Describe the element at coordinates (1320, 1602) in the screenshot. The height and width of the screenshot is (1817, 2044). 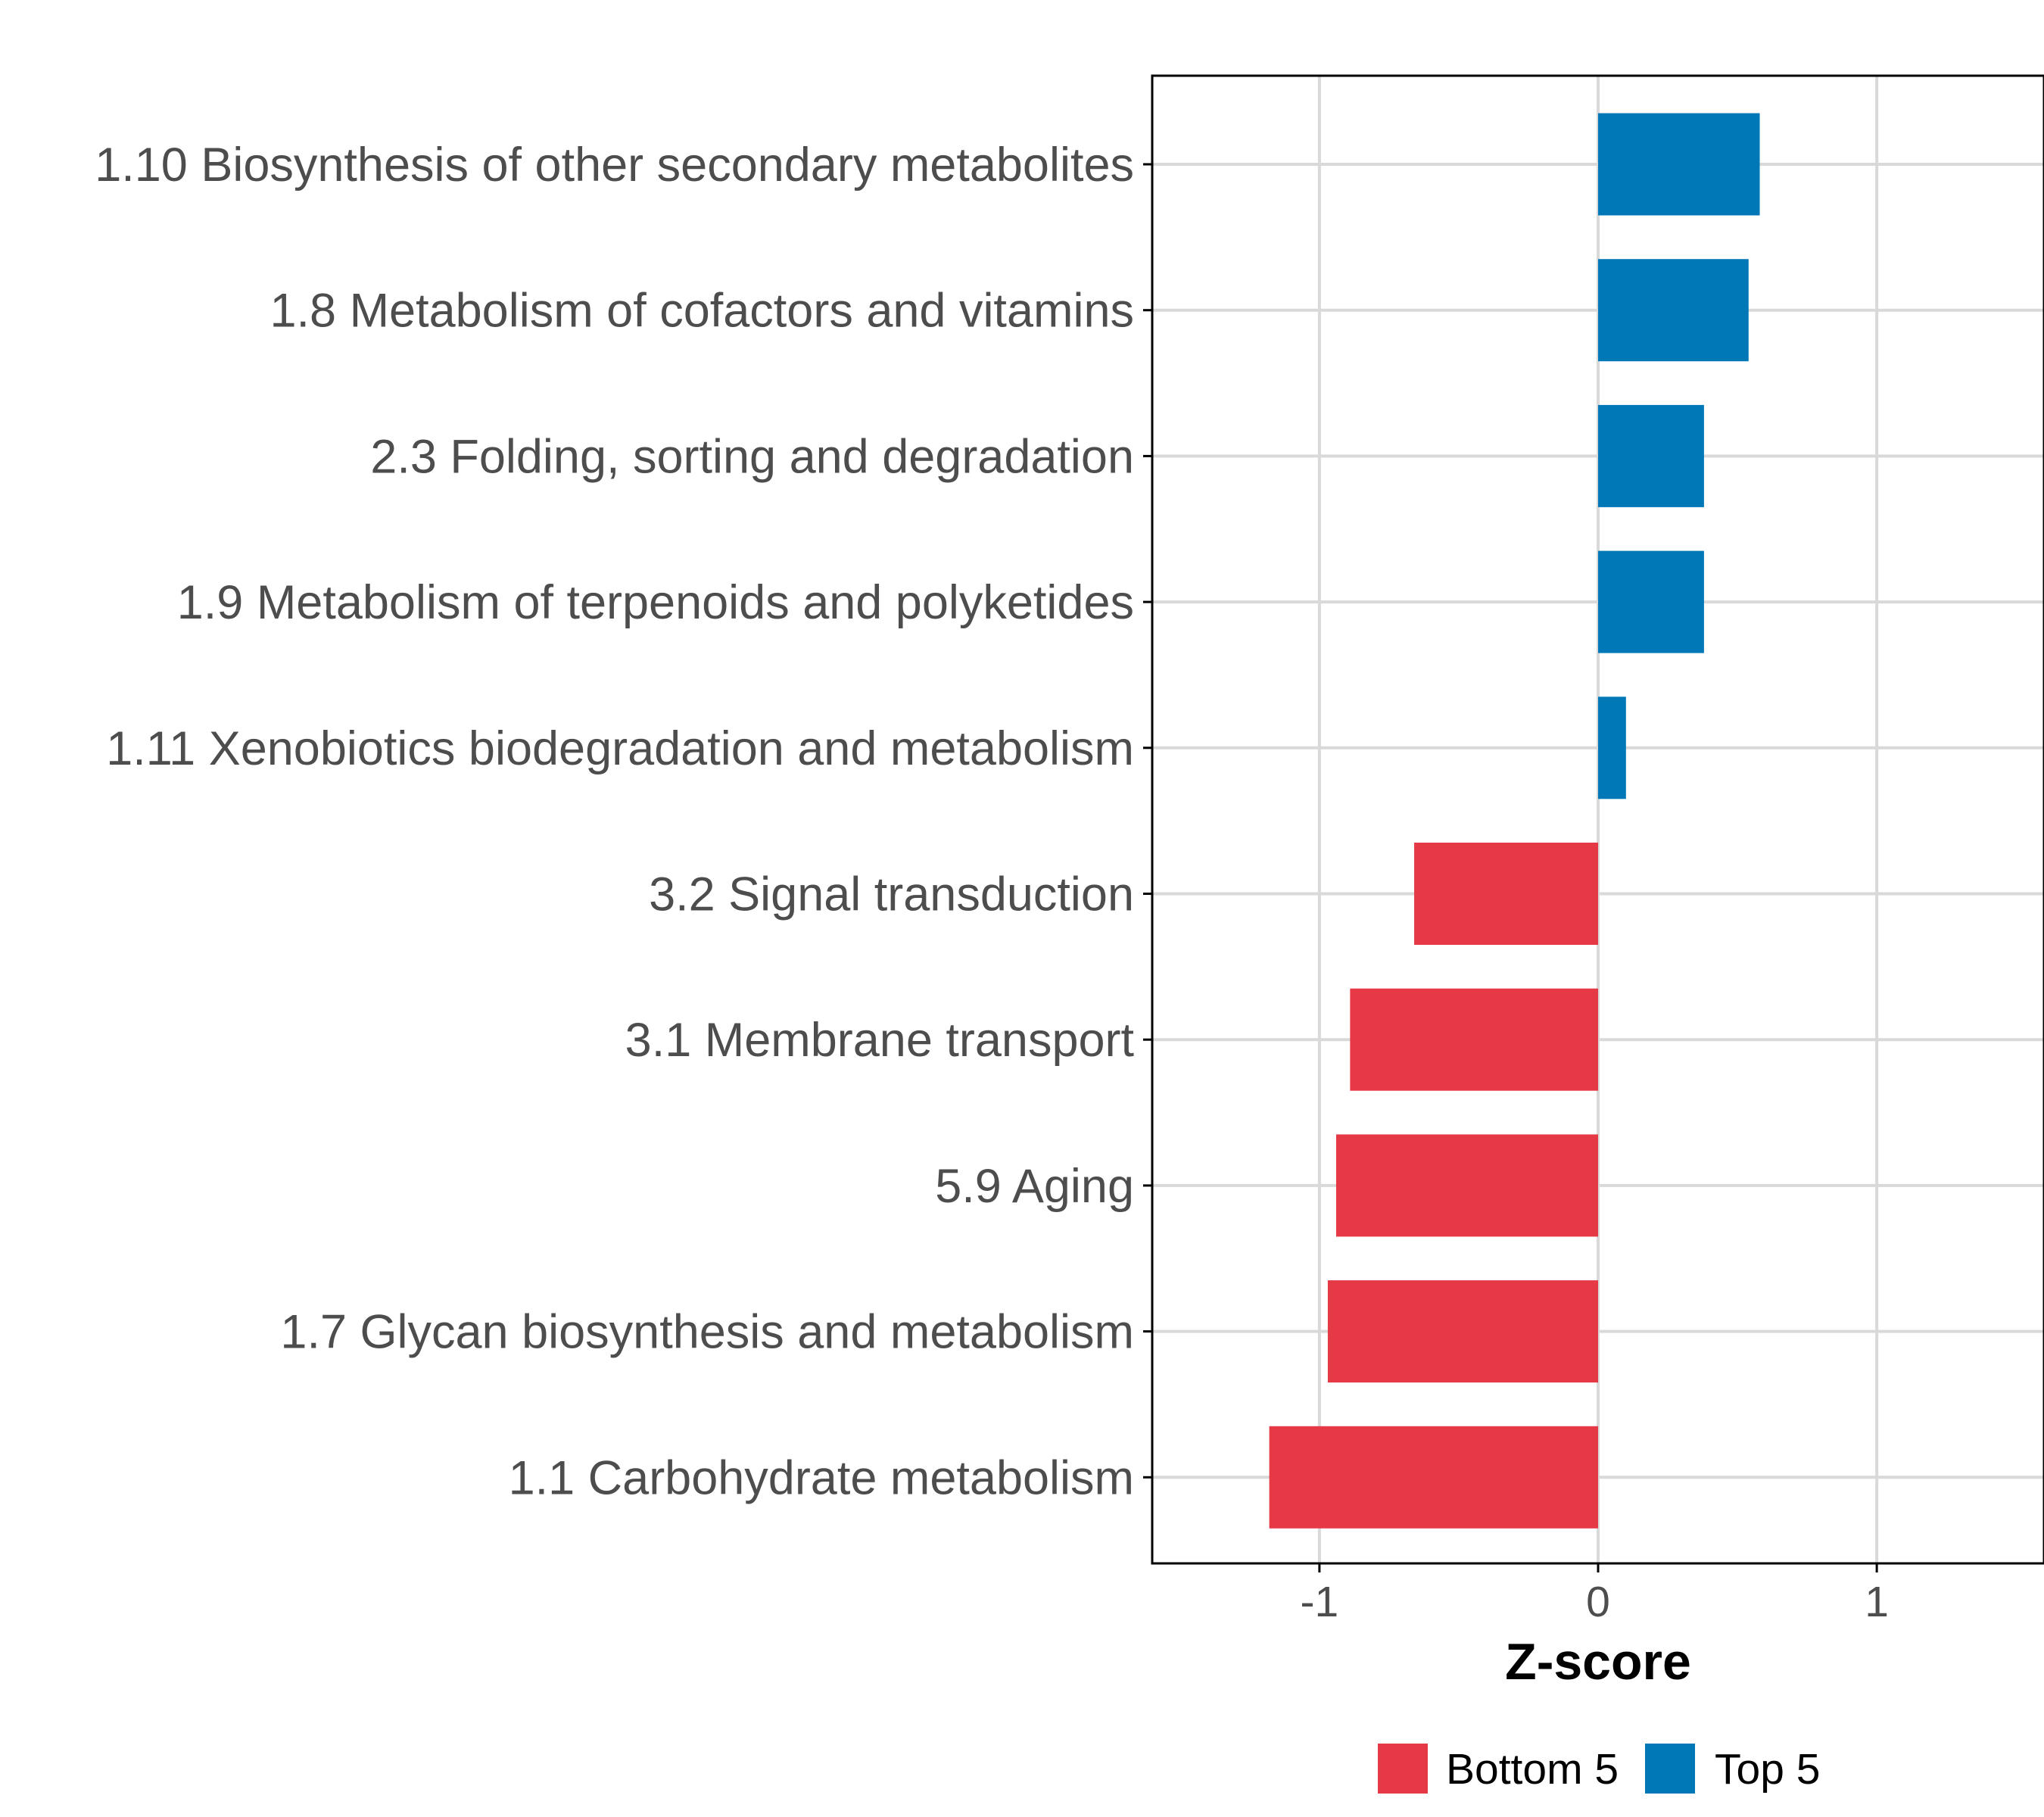
I see `x-tick-label-0: -1` at that location.